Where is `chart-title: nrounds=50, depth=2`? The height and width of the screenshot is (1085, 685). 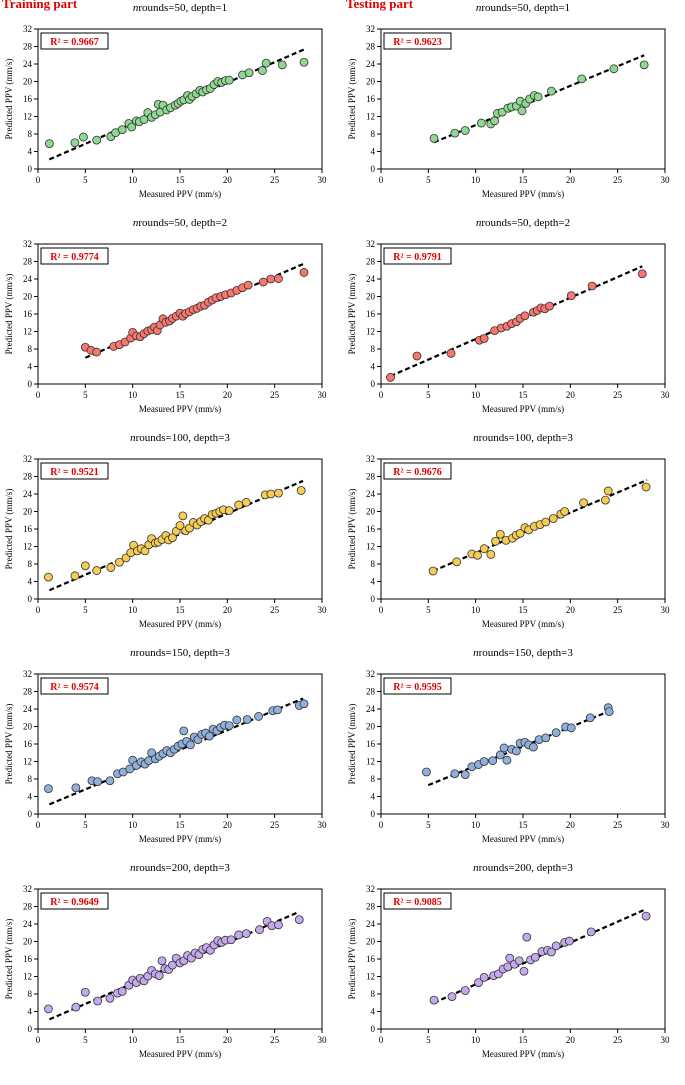
chart-title: nrounds=50, depth=2 is located at coordinates (523, 223).